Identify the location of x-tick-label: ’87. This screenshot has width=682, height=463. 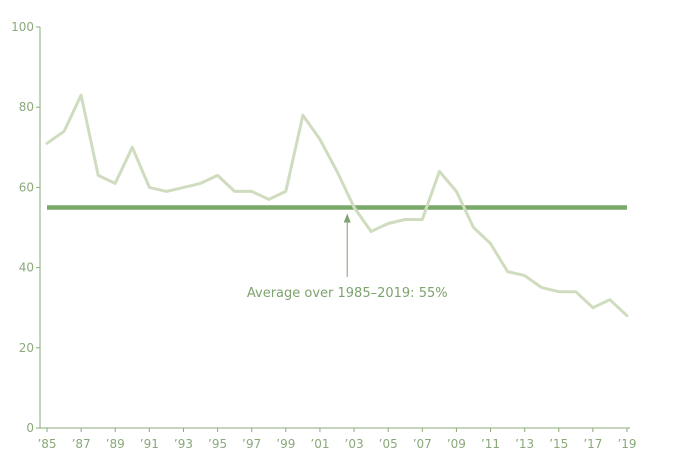
(81, 444).